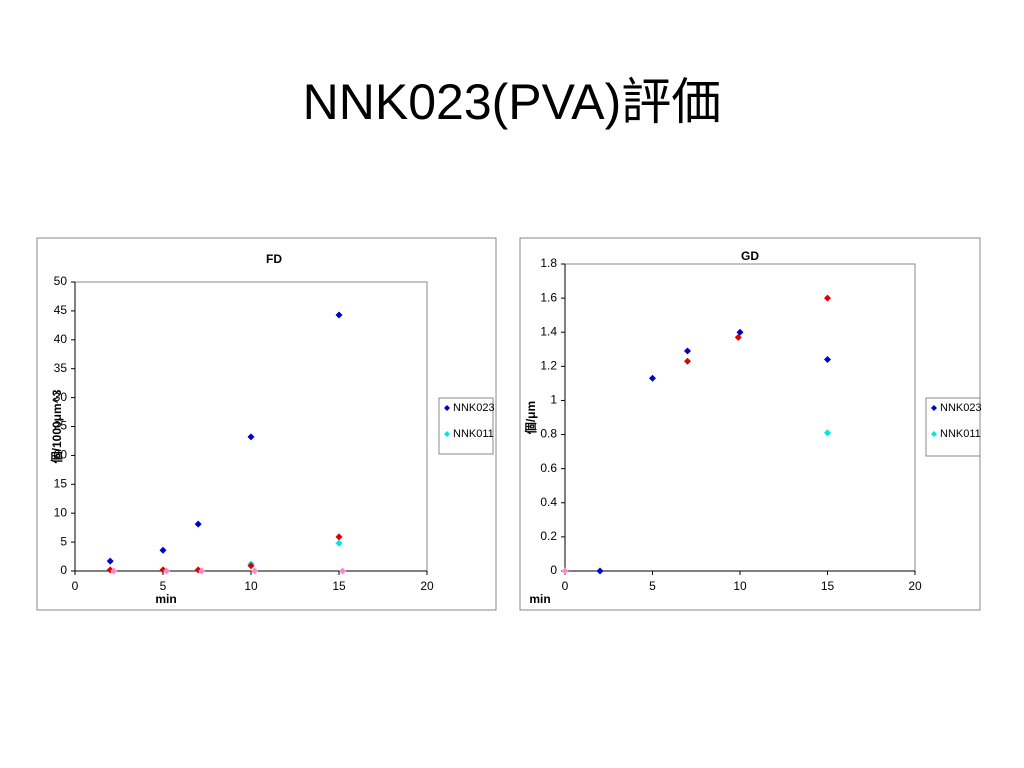  I want to click on chart-title: GD, so click(750, 256).